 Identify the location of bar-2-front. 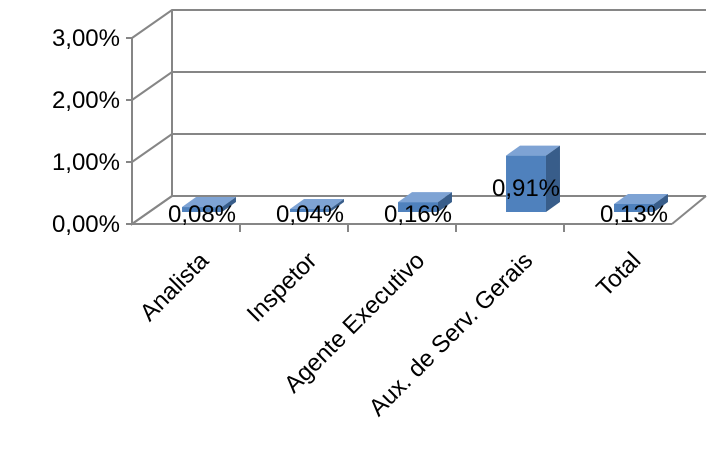
(418, 207).